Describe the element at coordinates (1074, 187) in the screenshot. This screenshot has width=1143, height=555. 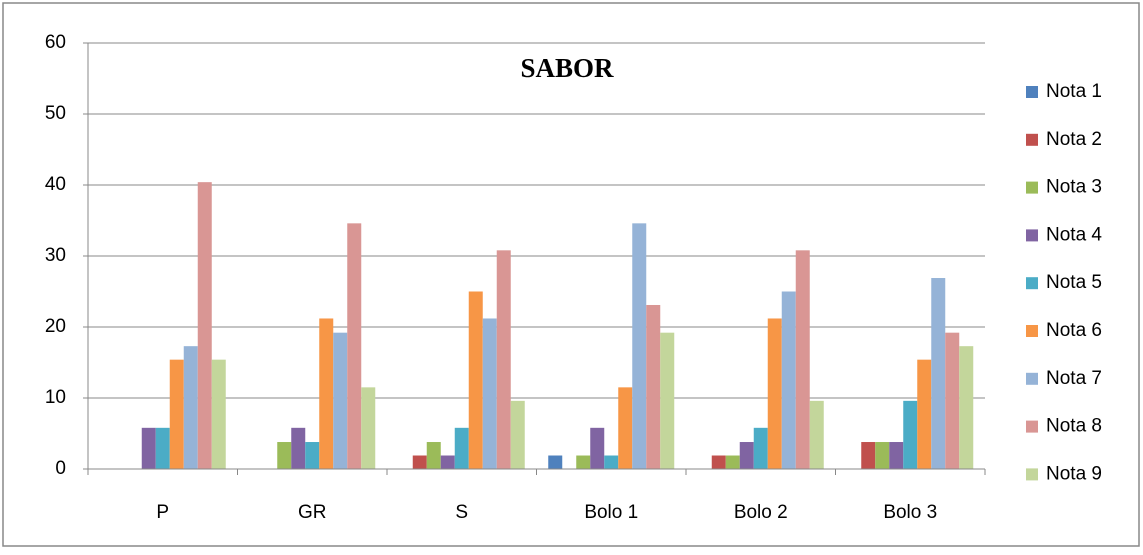
I see `legend-label: Nota 3` at that location.